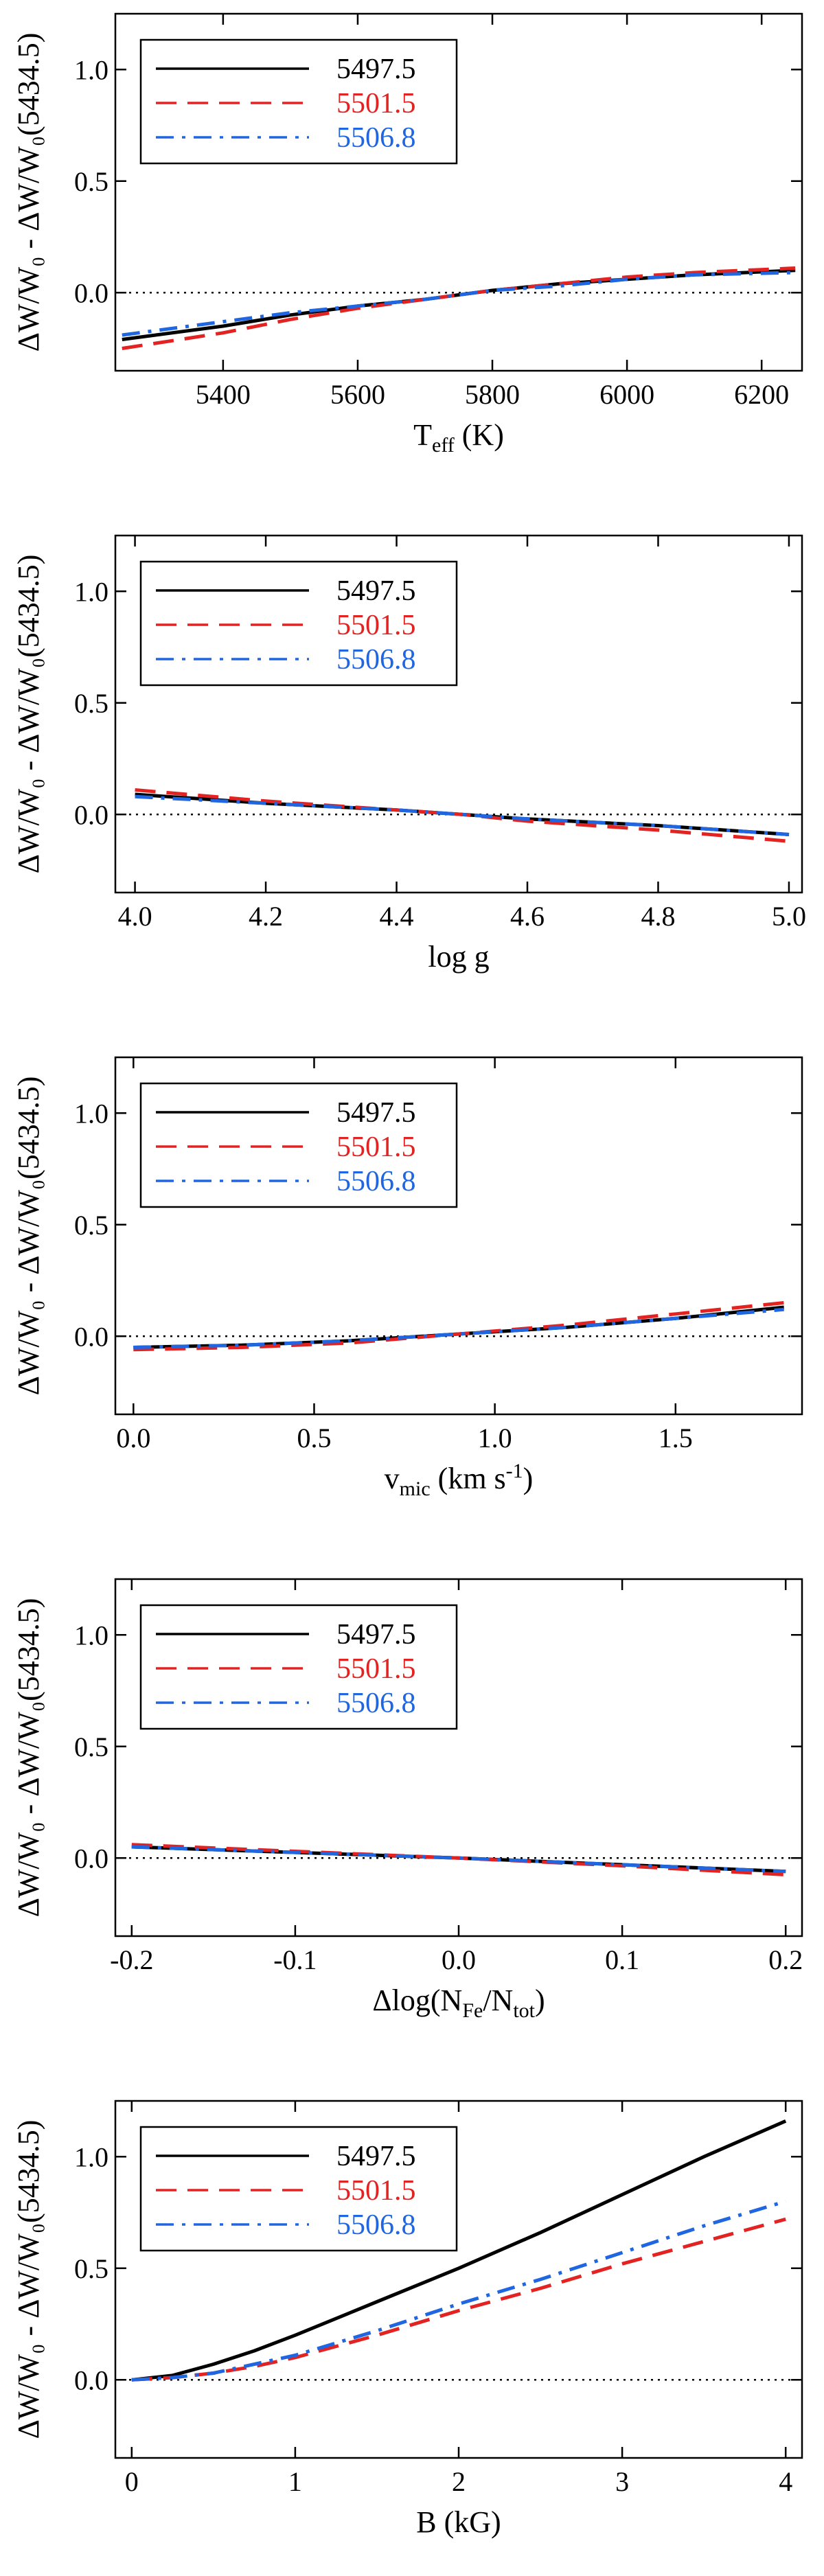  What do you see at coordinates (622, 2481) in the screenshot?
I see `x-tick-label: 3` at bounding box center [622, 2481].